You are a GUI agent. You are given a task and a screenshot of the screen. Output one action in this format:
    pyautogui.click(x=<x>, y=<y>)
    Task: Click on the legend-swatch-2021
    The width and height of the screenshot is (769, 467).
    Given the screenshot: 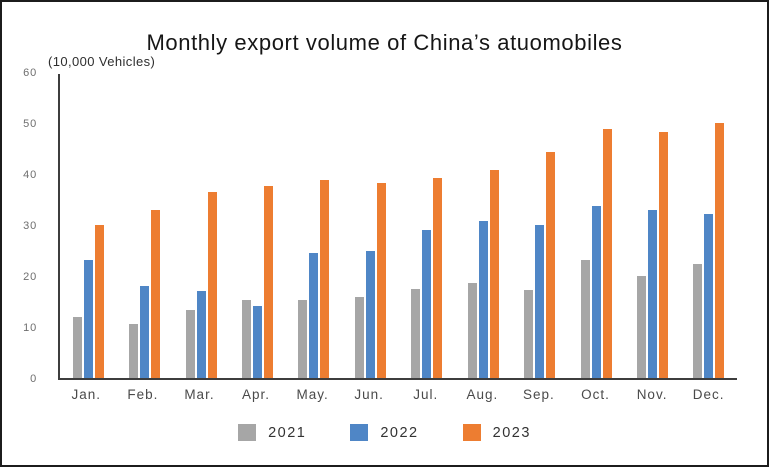 What is the action you would take?
    pyautogui.click(x=247, y=432)
    